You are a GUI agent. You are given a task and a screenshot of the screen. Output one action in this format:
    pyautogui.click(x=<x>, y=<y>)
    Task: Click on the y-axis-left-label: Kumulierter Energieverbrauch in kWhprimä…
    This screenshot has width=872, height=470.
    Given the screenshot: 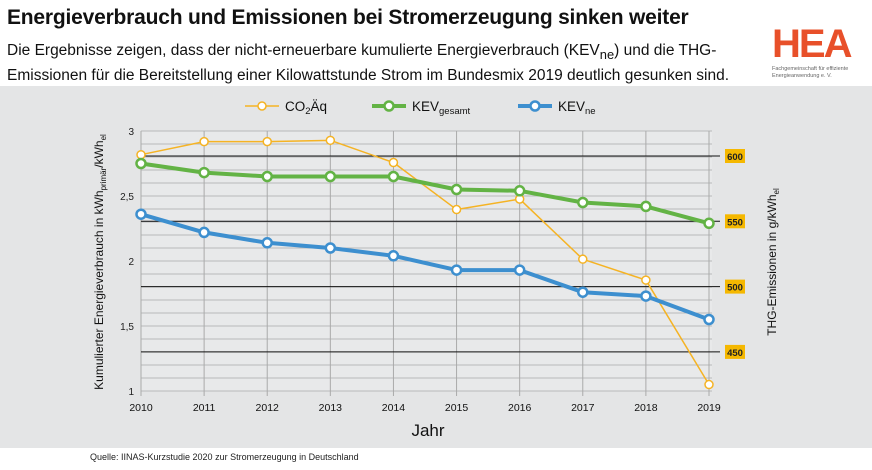 What is the action you would take?
    pyautogui.click(x=100, y=262)
    